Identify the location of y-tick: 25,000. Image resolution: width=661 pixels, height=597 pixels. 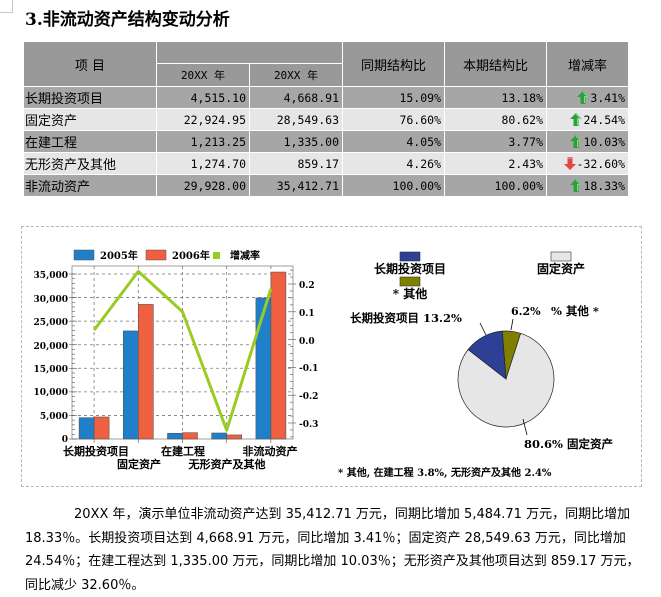
(51, 323).